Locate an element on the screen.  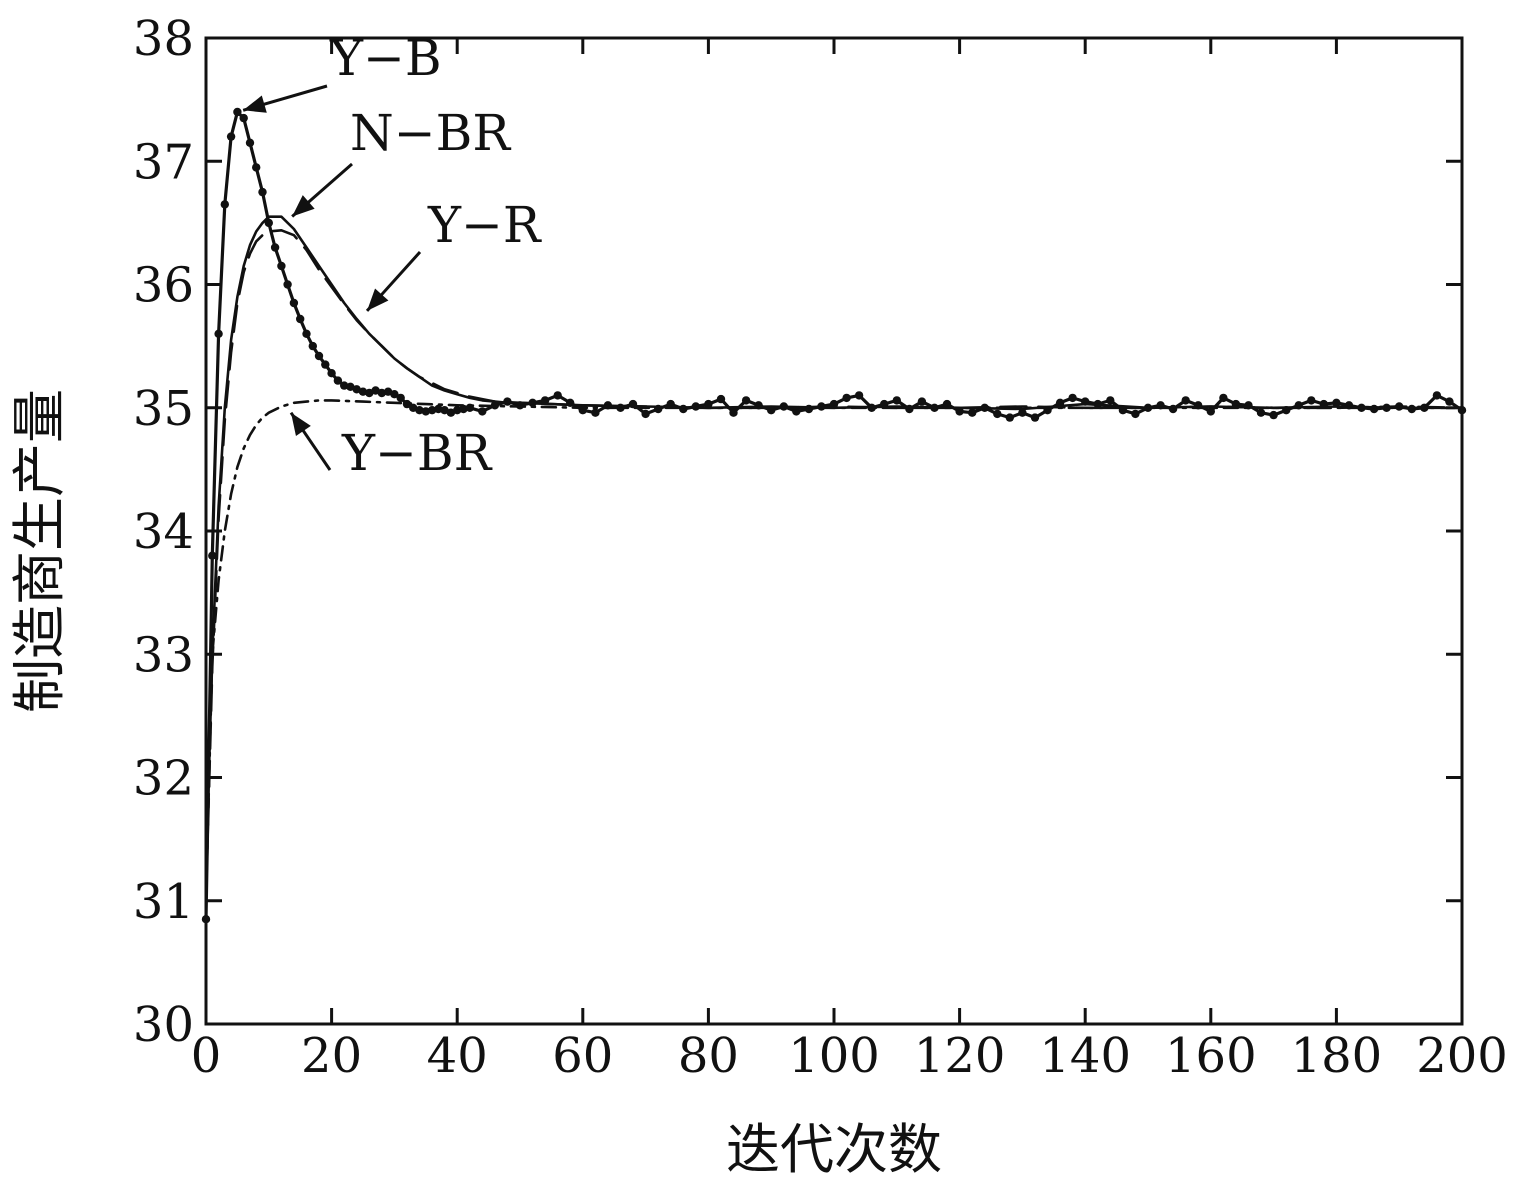
x-tick-label: 40 is located at coordinates (457, 1056).